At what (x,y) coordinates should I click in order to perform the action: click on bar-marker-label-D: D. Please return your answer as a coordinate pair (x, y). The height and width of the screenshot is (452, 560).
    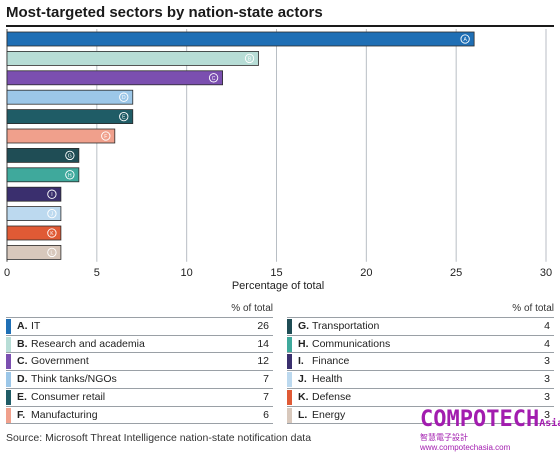
    Looking at the image, I should click on (124, 98).